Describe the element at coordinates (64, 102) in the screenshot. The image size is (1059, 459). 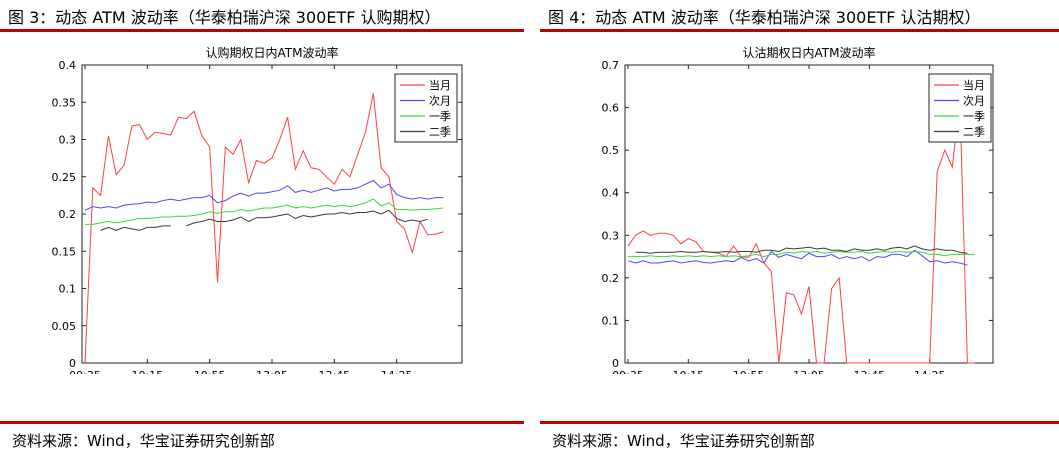
I see `y-tick-label: 0.35` at that location.